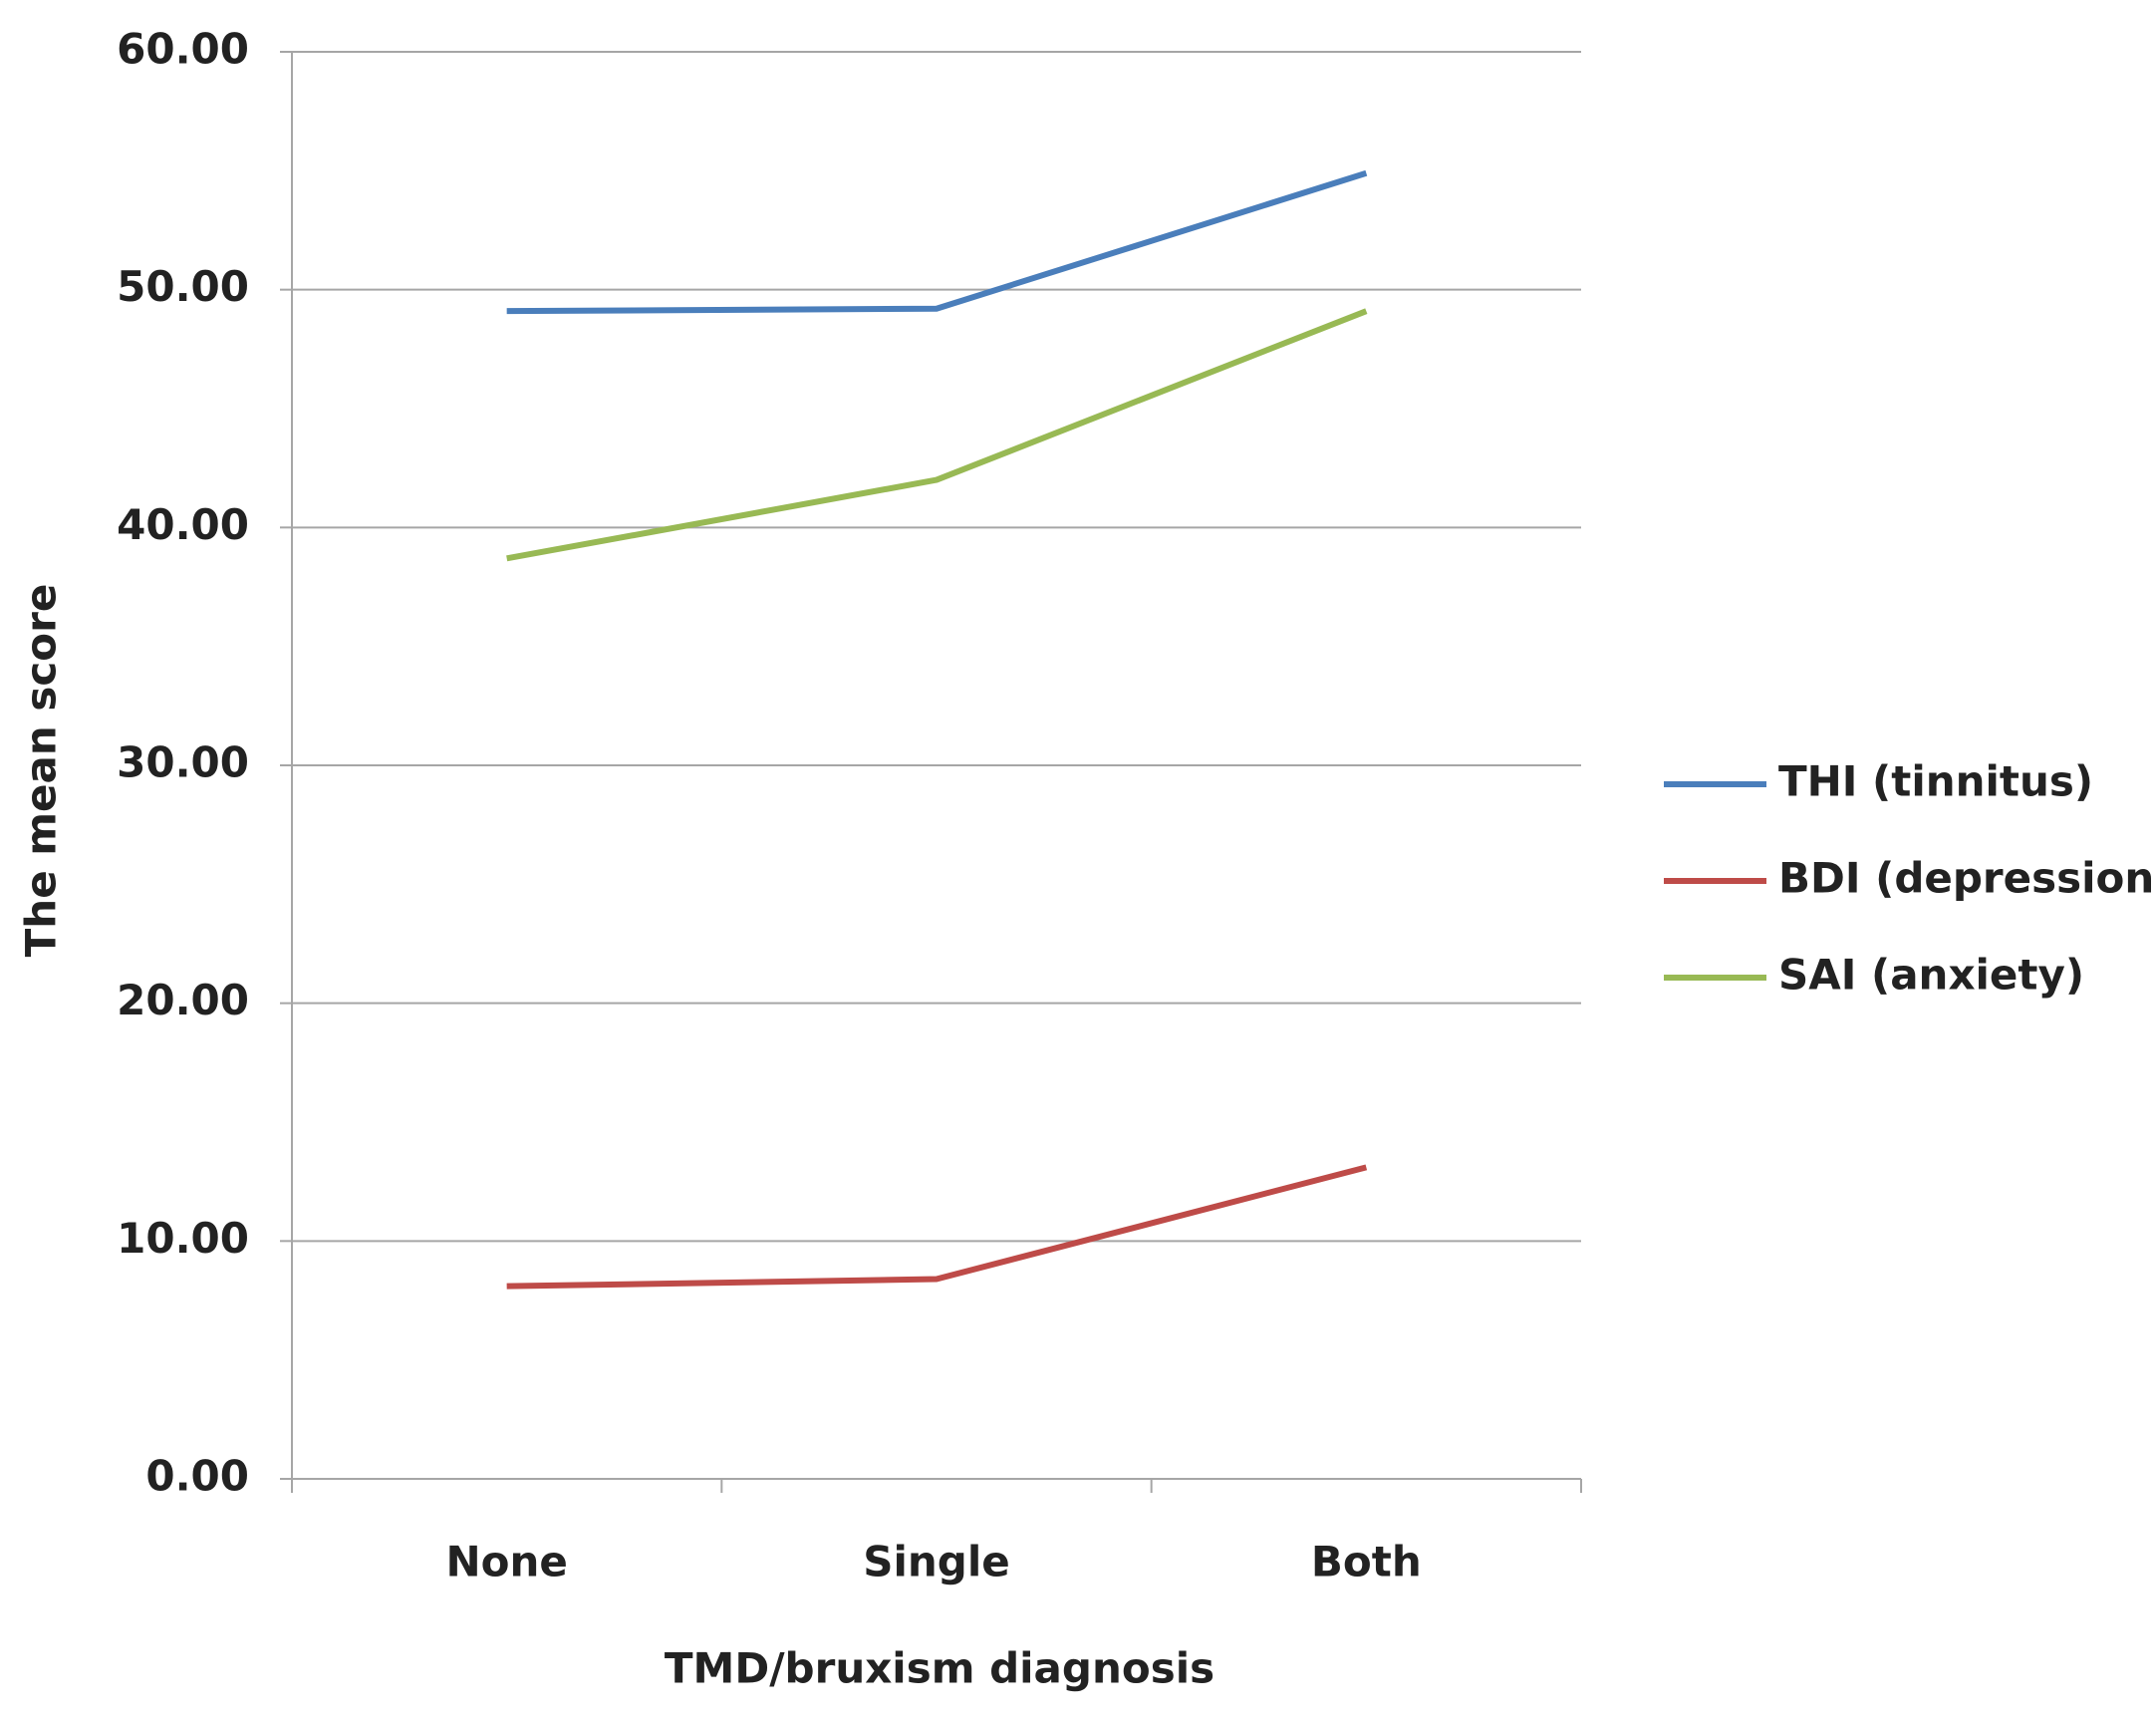 This screenshot has width=2156, height=1729. I want to click on y-tick-label: 60.00, so click(183, 49).